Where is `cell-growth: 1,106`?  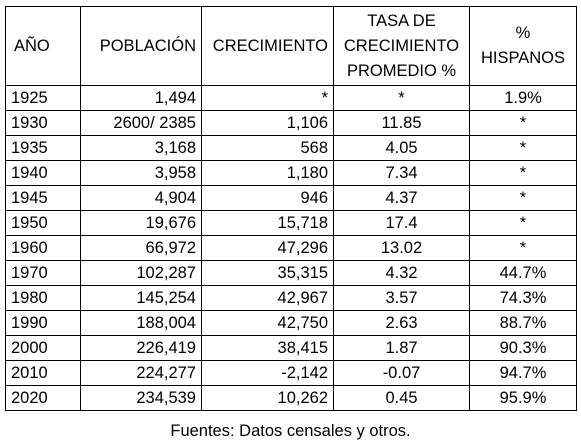 cell-growth: 1,106 is located at coordinates (267, 123).